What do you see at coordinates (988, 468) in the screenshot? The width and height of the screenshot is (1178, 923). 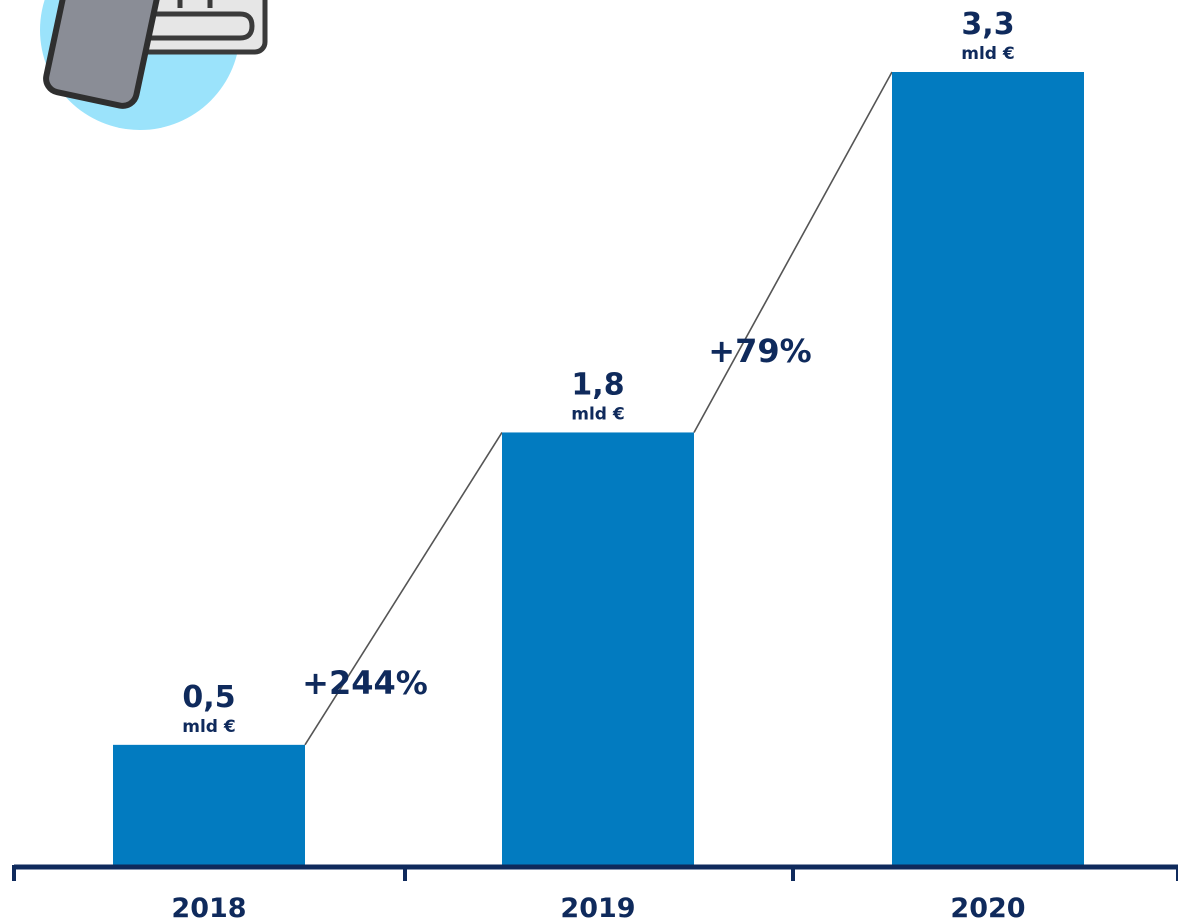 I see `bar-2020` at bounding box center [988, 468].